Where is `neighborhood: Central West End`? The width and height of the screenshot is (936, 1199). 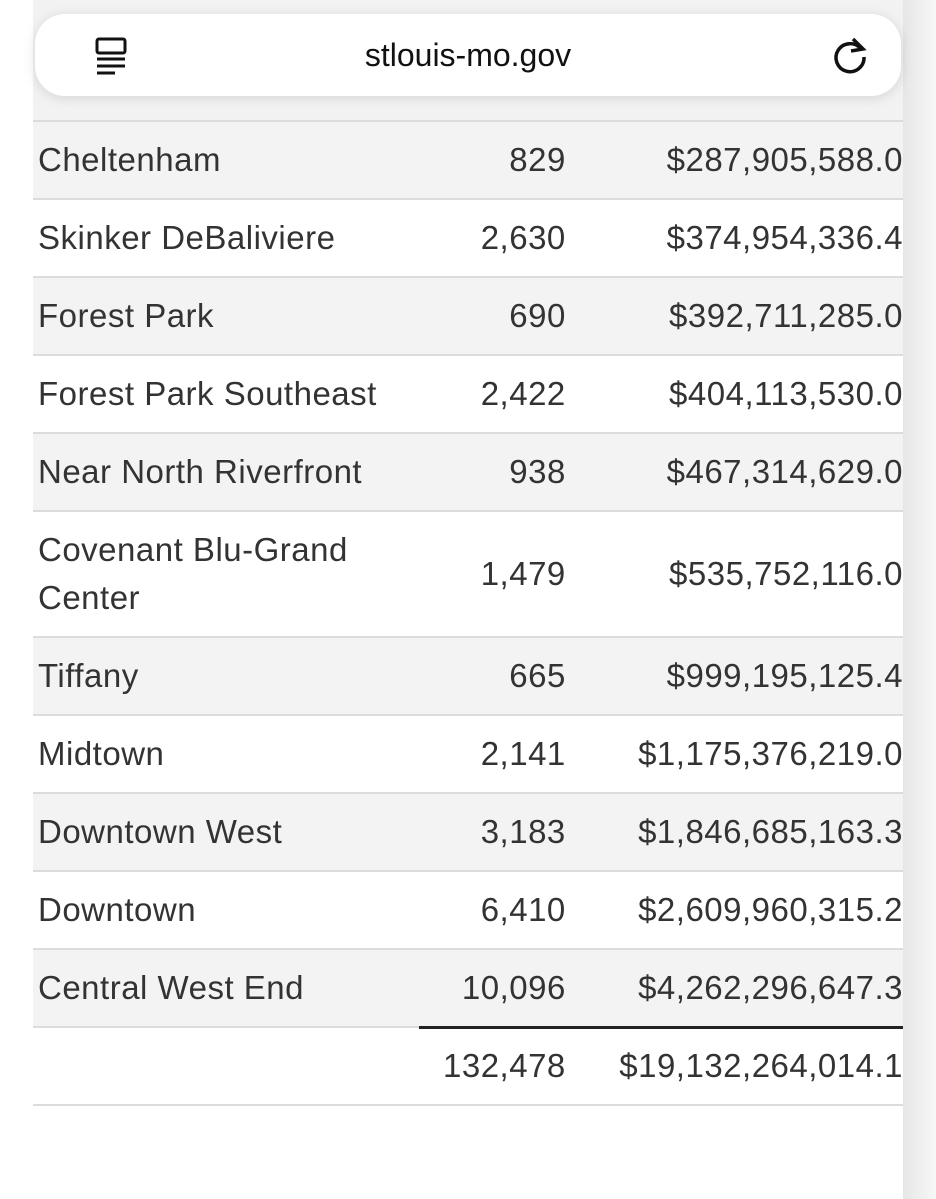
neighborhood: Central West End is located at coordinates (171, 987).